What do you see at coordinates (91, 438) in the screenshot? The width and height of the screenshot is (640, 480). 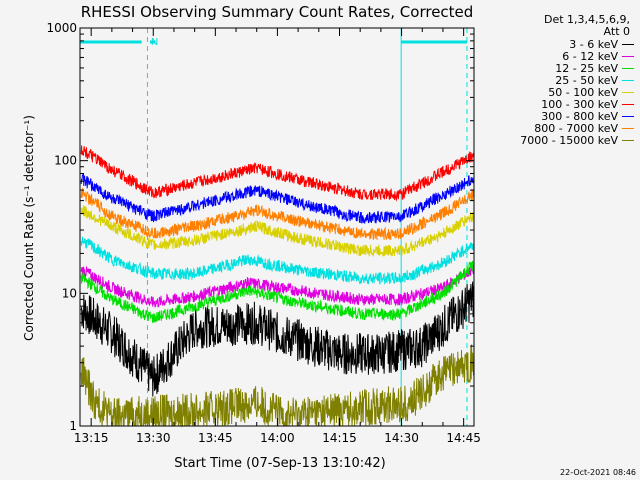 I see `x-tick-label: 13:15` at bounding box center [91, 438].